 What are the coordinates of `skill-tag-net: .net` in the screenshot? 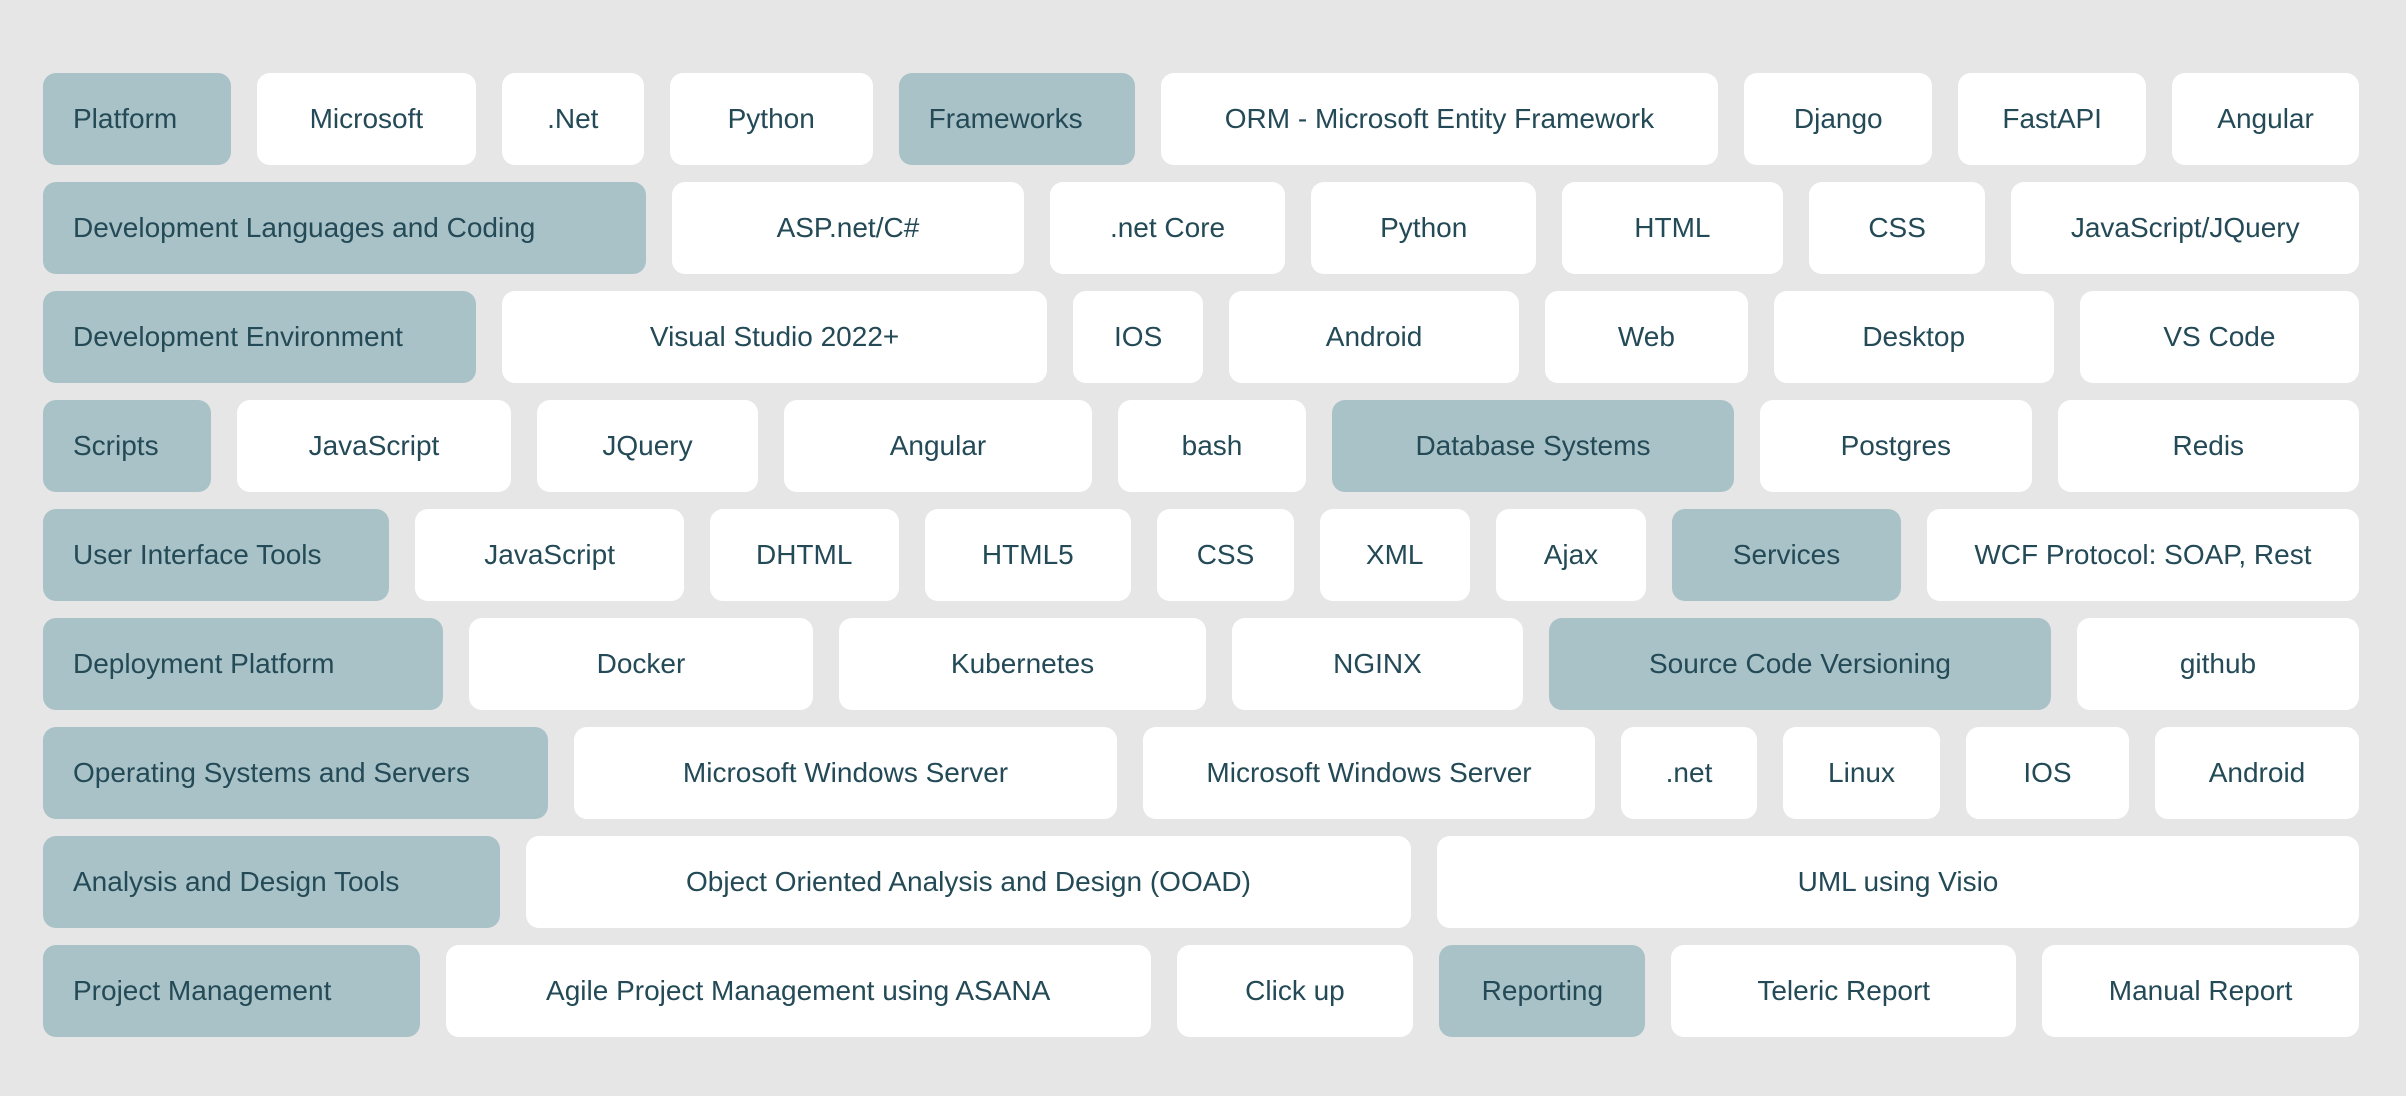 It's located at (1689, 773).